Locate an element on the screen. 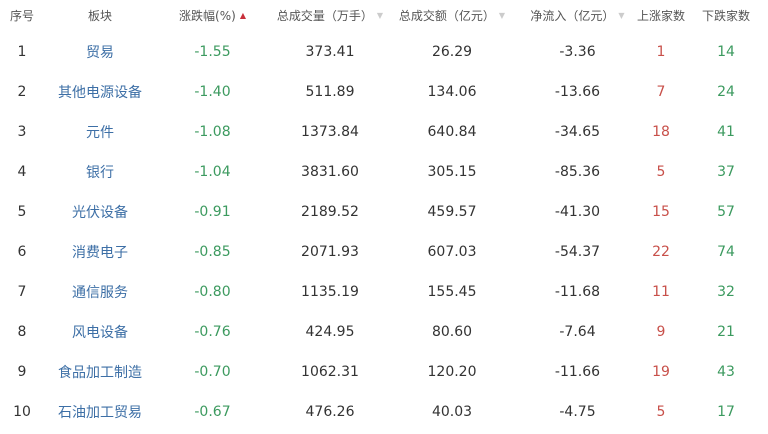 The image size is (768, 434). change-pct: -0.67 is located at coordinates (212, 412).